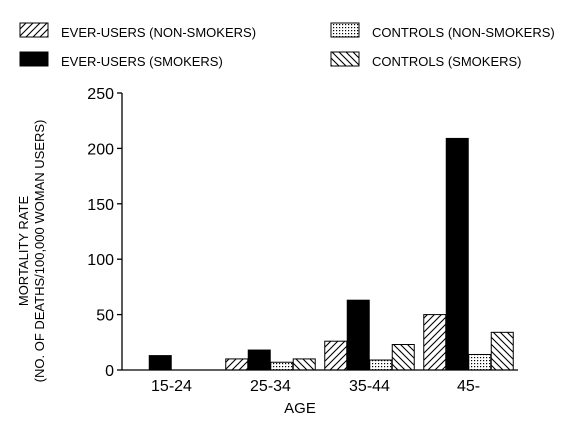  Describe the element at coordinates (160, 363) in the screenshot. I see `bar-15-24-ever-users-smokers` at that location.